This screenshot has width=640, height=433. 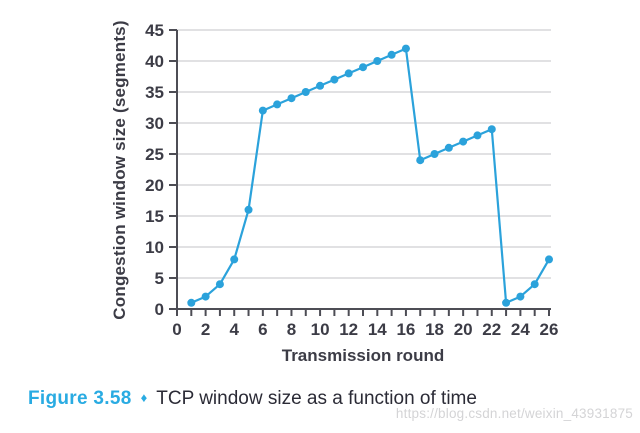 What do you see at coordinates (463, 329) in the screenshot?
I see `x-tick-label: 20` at bounding box center [463, 329].